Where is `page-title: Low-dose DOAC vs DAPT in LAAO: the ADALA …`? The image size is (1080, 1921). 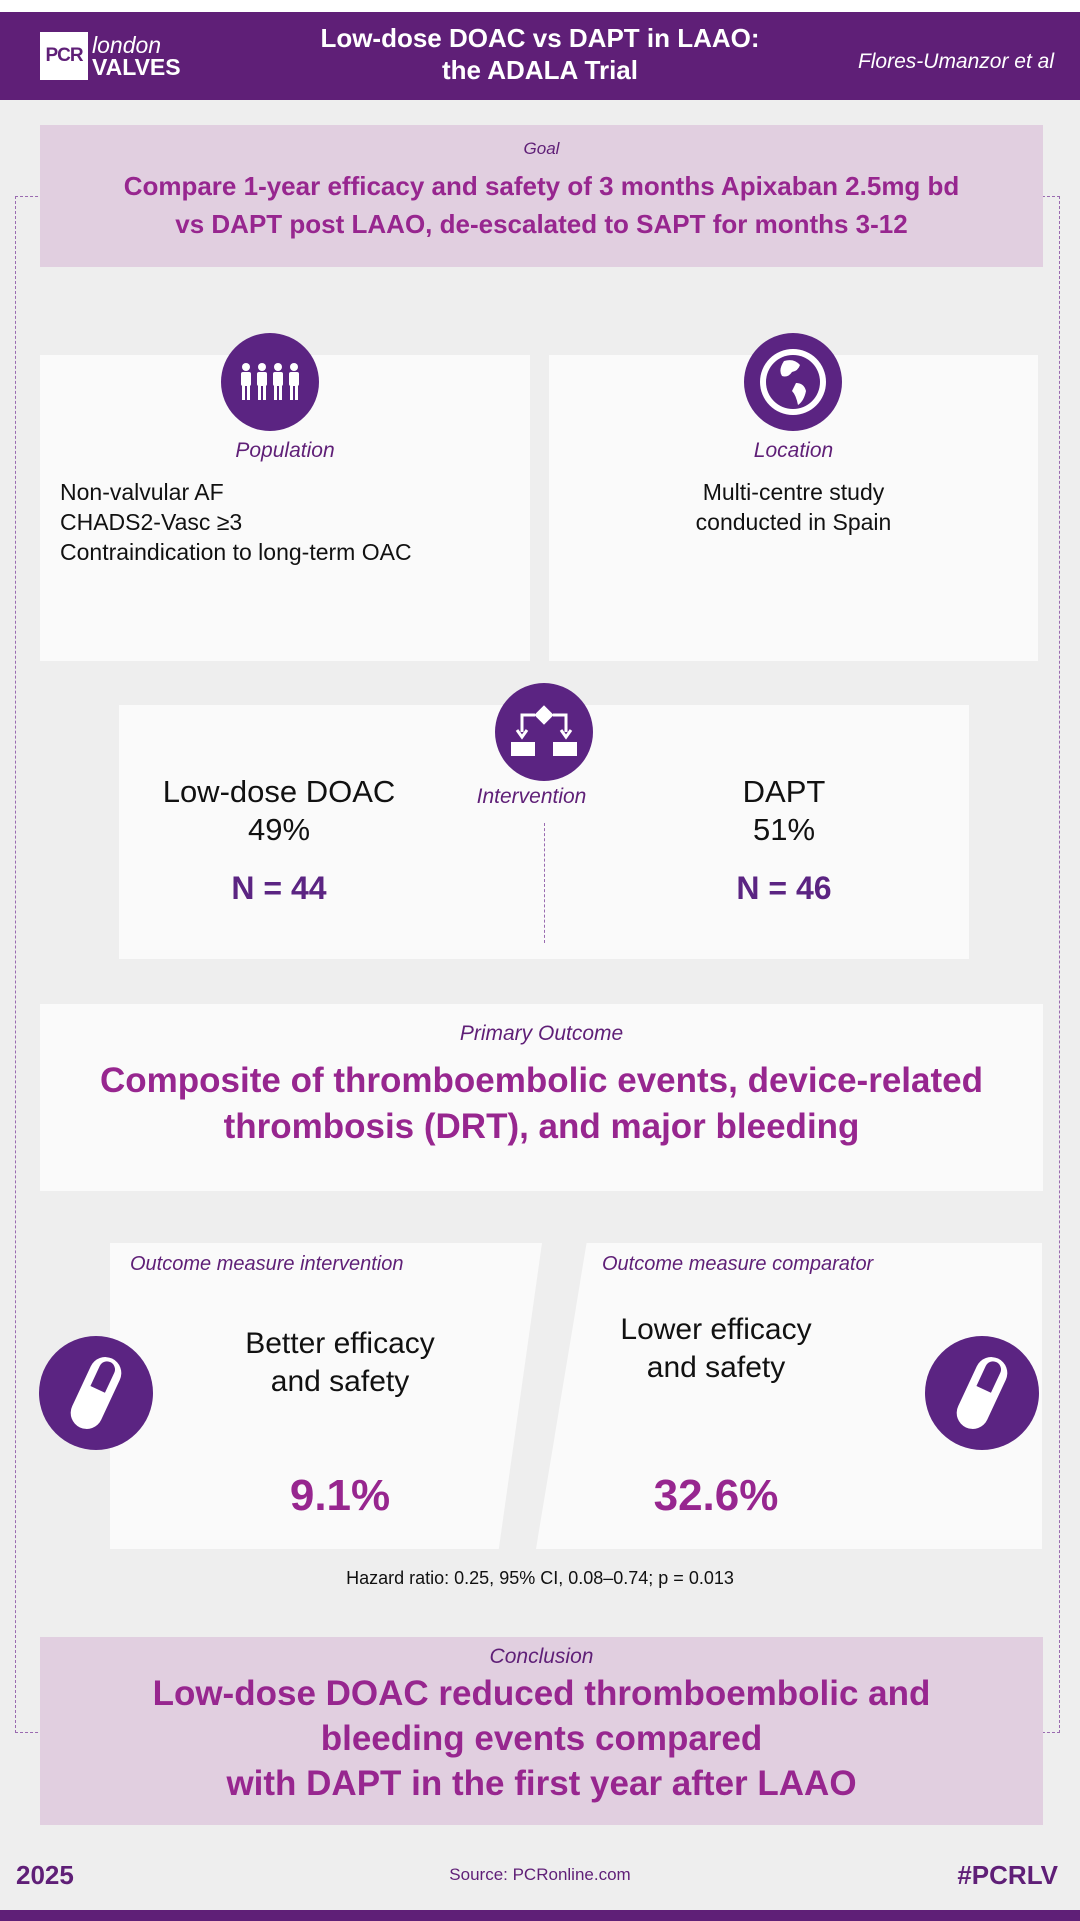
page-title: Low-dose DOAC vs DAPT in LAAO: the ADALA … is located at coordinates (540, 54).